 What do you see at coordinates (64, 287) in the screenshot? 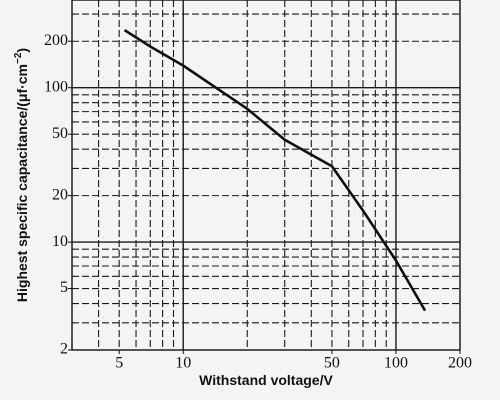
I see `y-tick-label: 5` at bounding box center [64, 287].